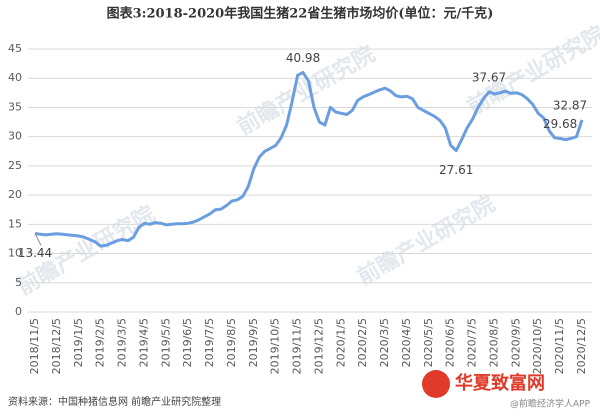 This screenshot has width=600, height=417. Describe the element at coordinates (515, 342) in the screenshot. I see `x-tick-label: 2020/9/5` at that location.